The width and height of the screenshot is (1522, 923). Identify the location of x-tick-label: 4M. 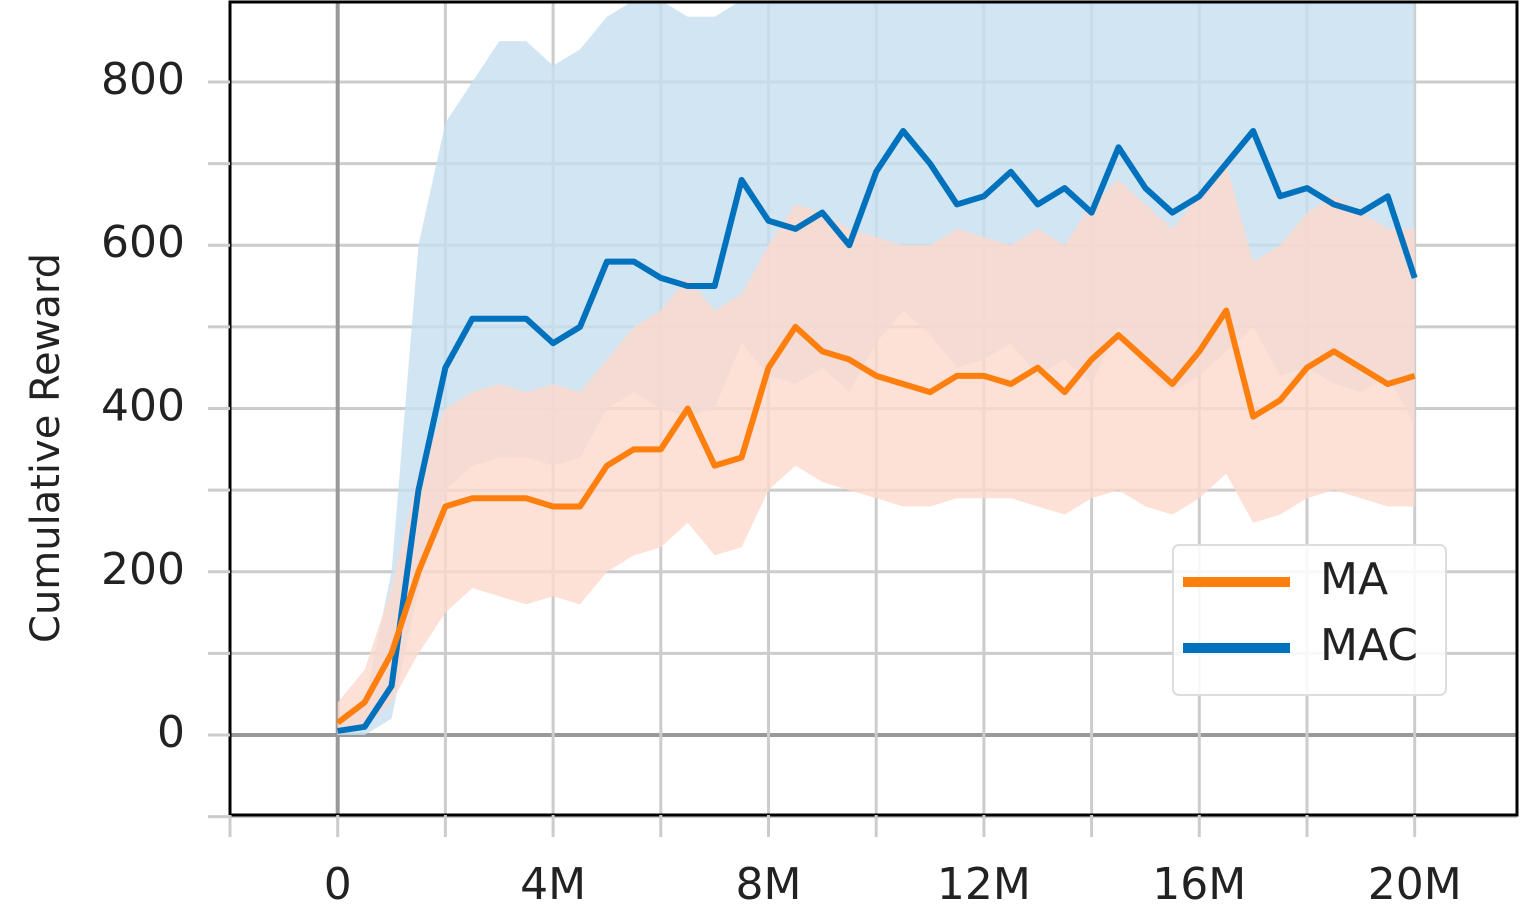
(553, 884).